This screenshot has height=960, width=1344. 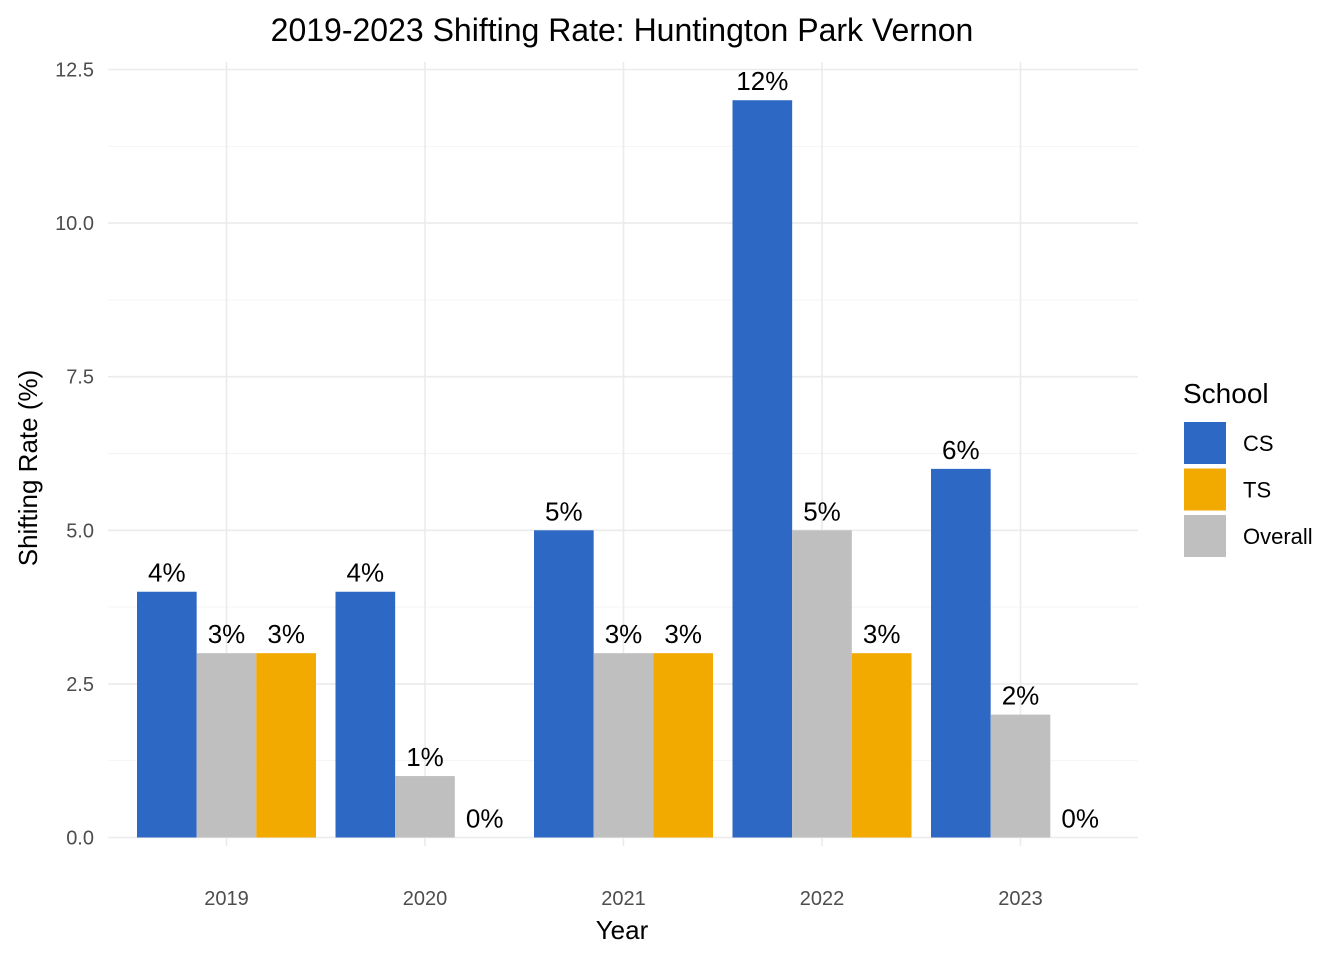 What do you see at coordinates (882, 634) in the screenshot?
I see `bar-label-ts-2022: 3%` at bounding box center [882, 634].